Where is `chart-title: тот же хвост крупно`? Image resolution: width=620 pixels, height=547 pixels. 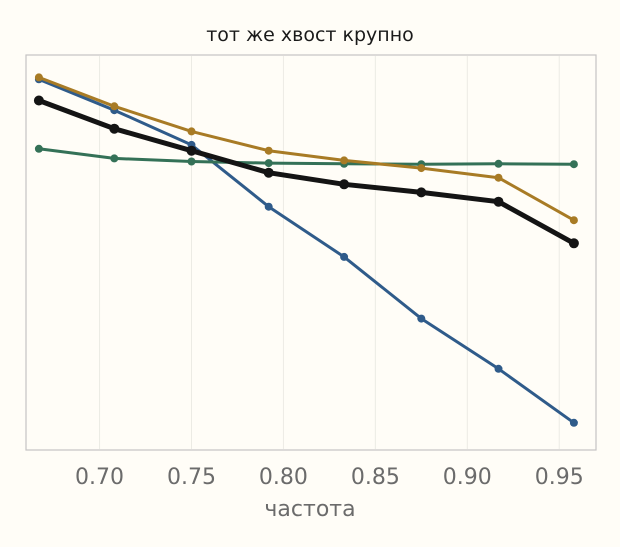
chart-title: тот же хвост крупно is located at coordinates (310, 35).